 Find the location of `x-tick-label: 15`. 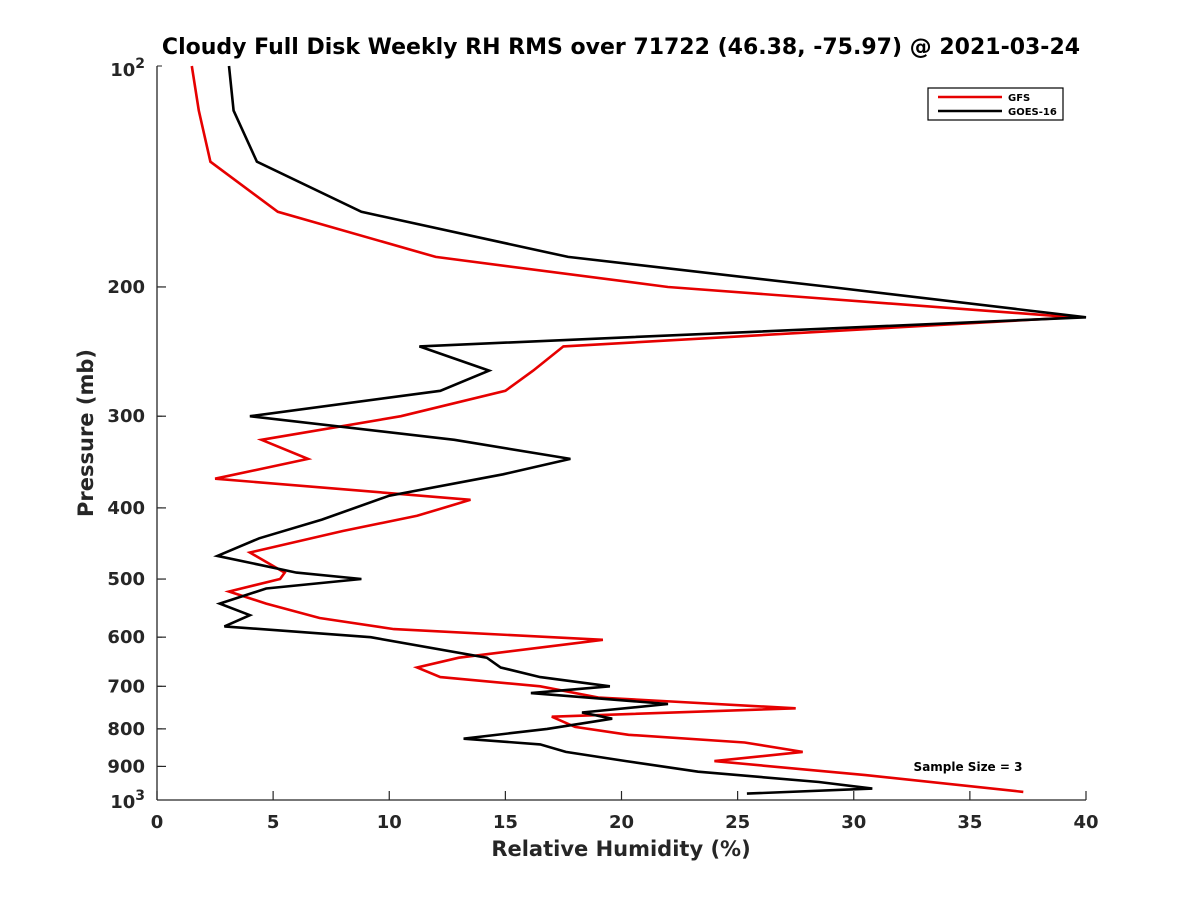

x-tick-label: 15 is located at coordinates (505, 822).